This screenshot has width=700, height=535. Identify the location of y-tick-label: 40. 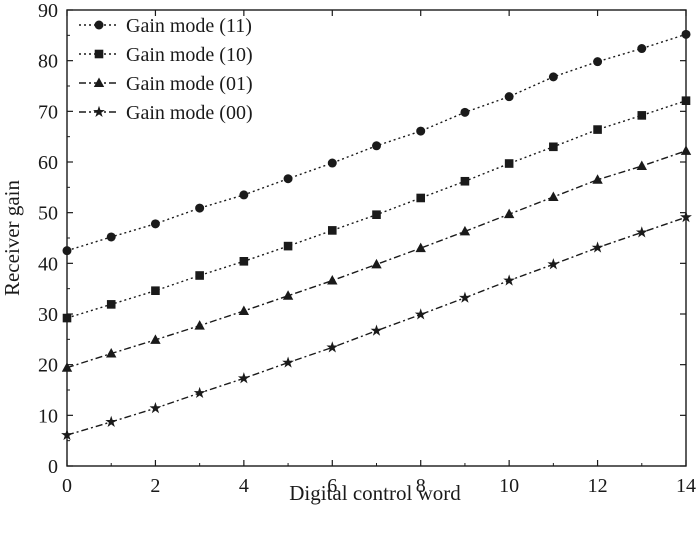
(48, 264).